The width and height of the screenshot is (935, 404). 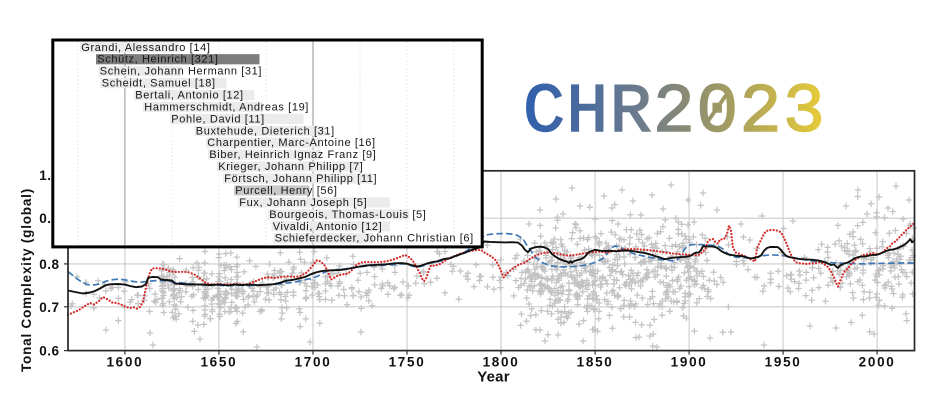 What do you see at coordinates (49, 307) in the screenshot?
I see `svg-text: 0.7` at bounding box center [49, 307].